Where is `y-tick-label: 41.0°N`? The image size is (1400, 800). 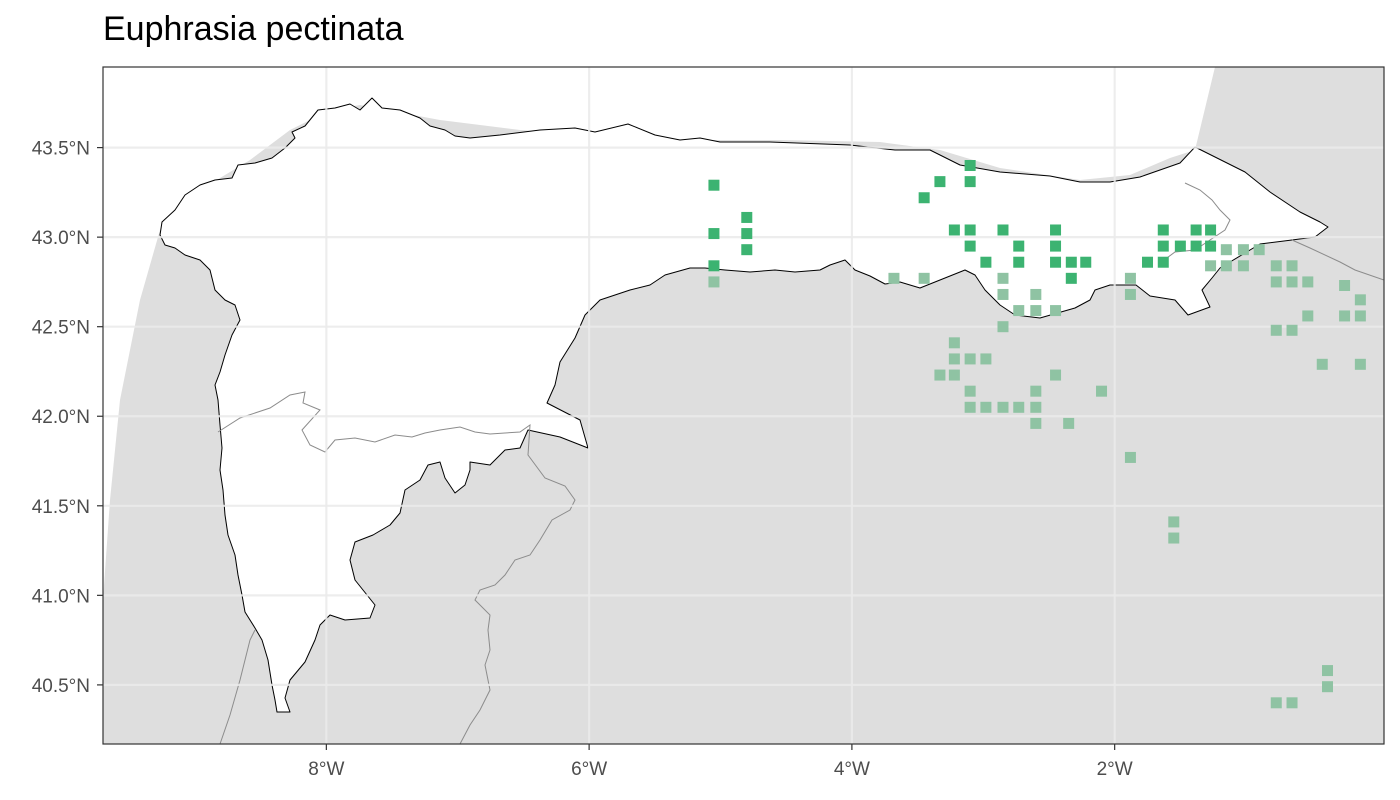
y-tick-label: 41.0°N is located at coordinates (61, 596).